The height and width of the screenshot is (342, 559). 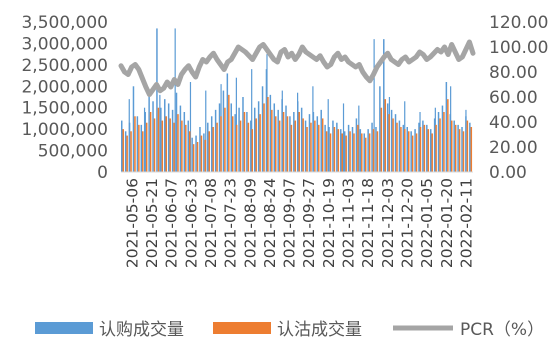 I want to click on pcr-line, so click(x=297, y=68).